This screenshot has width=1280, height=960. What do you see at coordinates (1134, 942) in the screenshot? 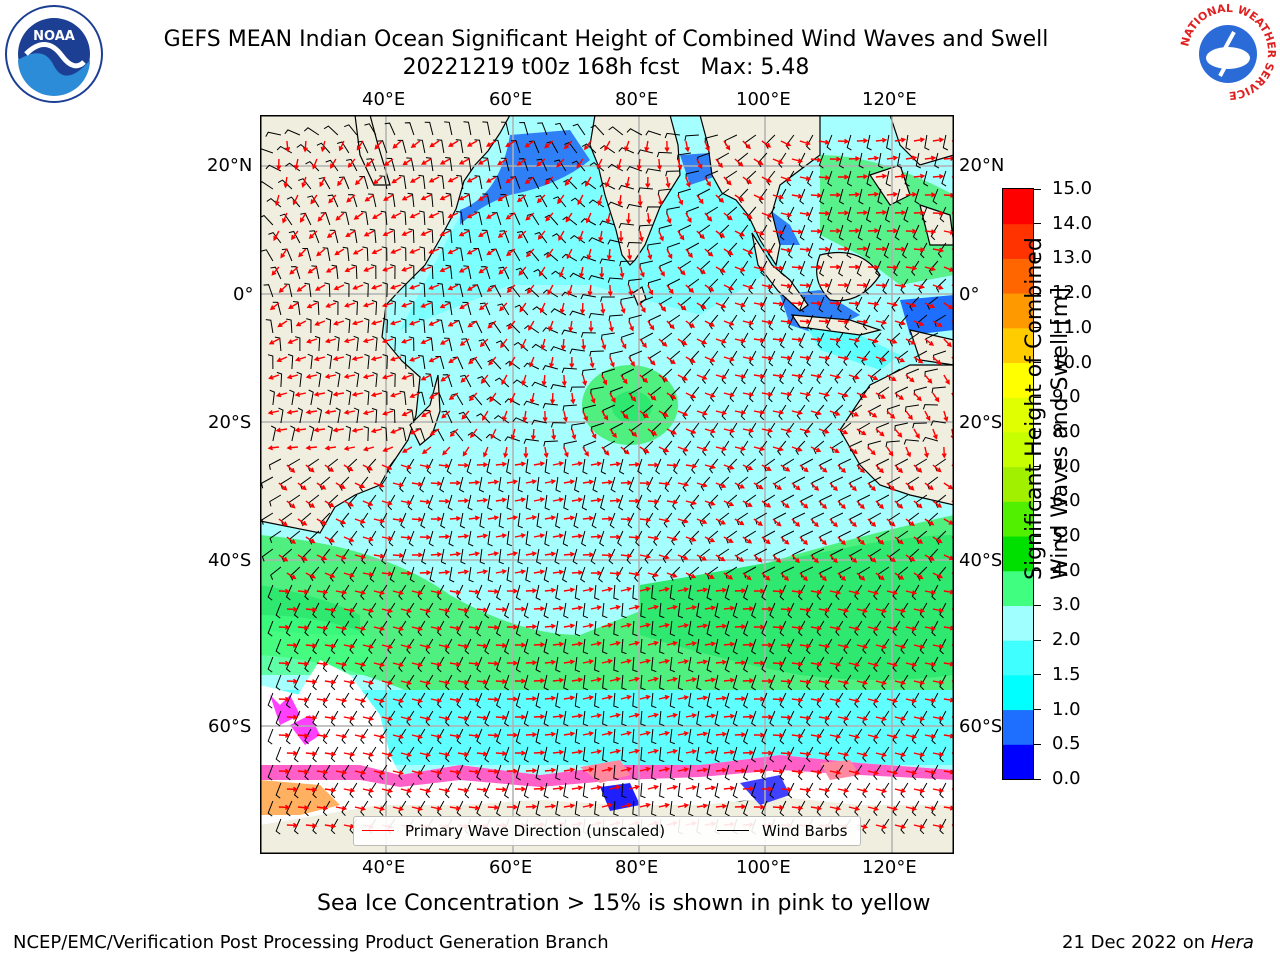
I see `run-date-text: 21 Dec 2022 on` at bounding box center [1134, 942].